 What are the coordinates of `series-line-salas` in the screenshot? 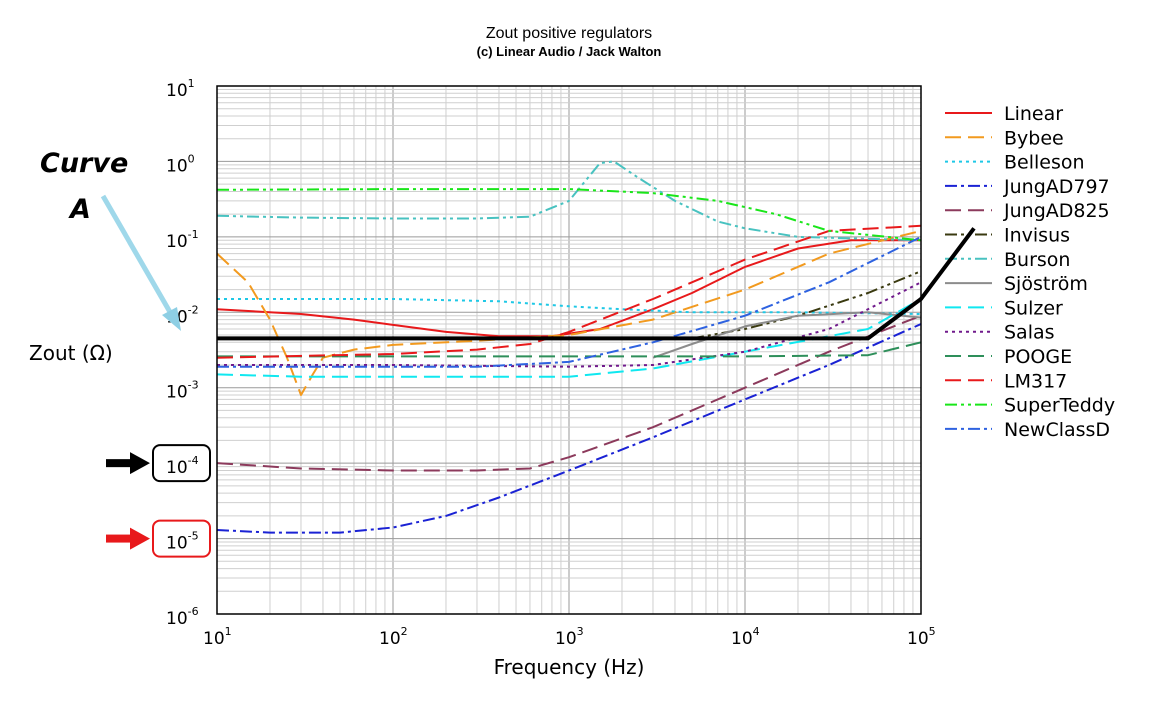 It's located at (569, 324).